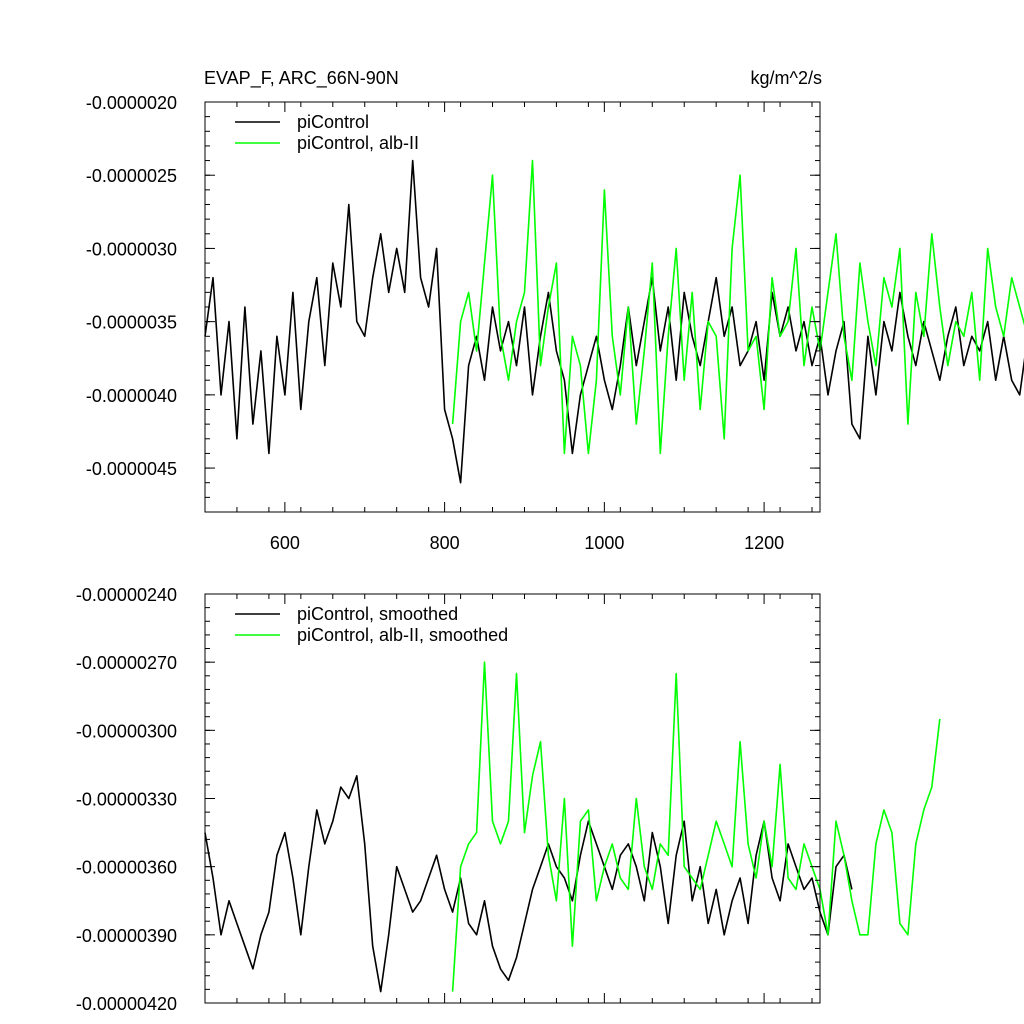  Describe the element at coordinates (131, 176) in the screenshot. I see `y-tick-label: -0.0000025` at that location.